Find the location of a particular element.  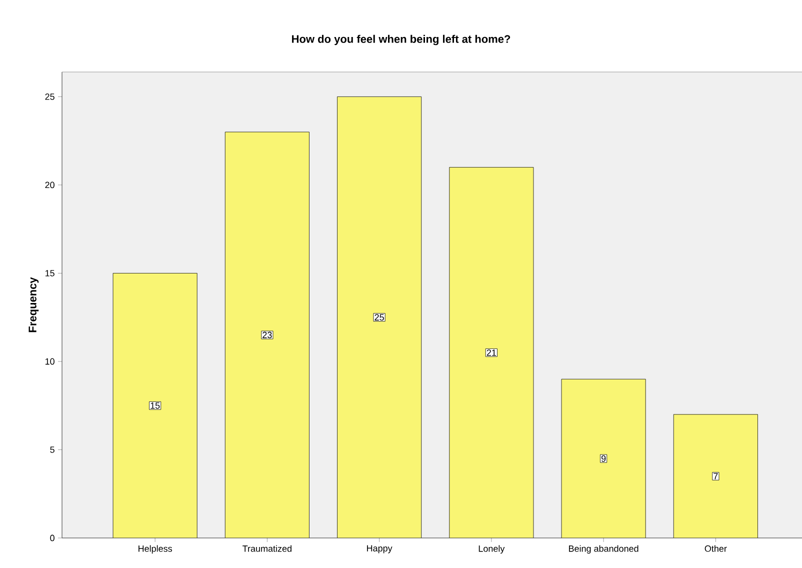

x-tick-label: Helpless is located at coordinates (155, 549).